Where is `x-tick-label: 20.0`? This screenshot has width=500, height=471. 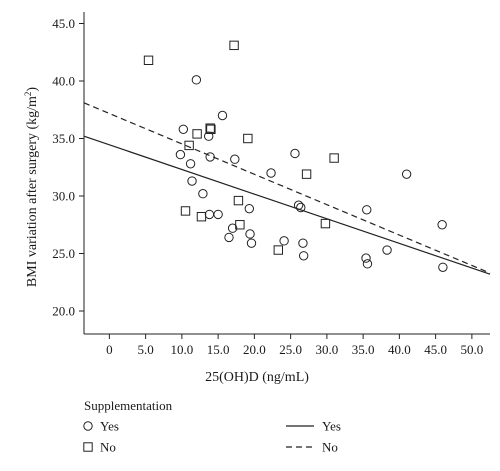
x-tick-label: 20.0 is located at coordinates (254, 349).